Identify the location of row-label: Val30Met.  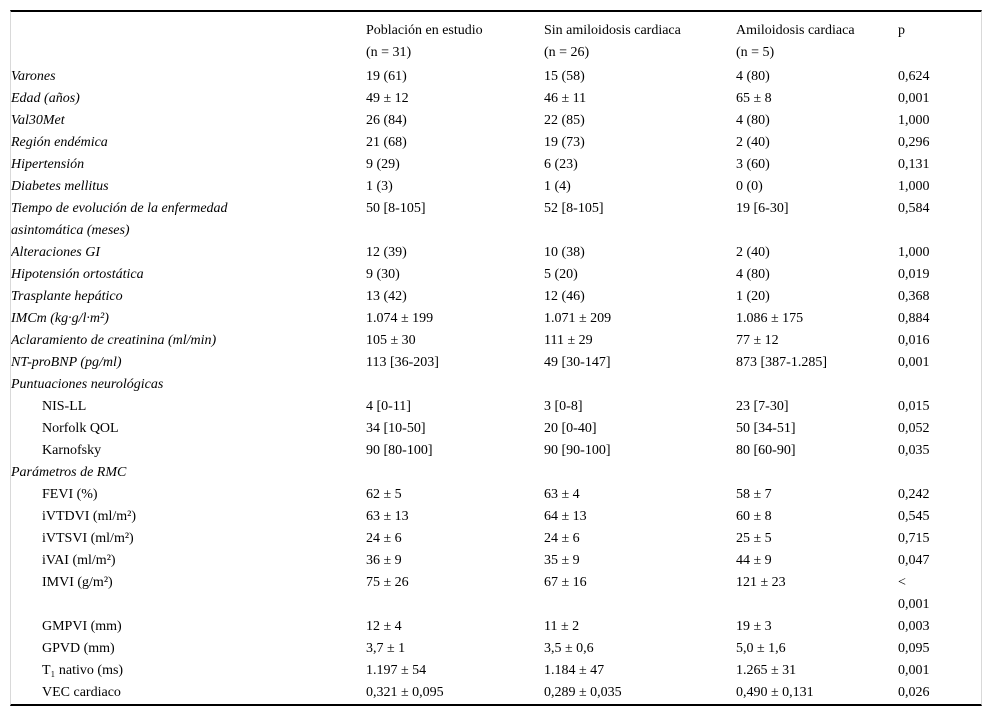
(38, 120).